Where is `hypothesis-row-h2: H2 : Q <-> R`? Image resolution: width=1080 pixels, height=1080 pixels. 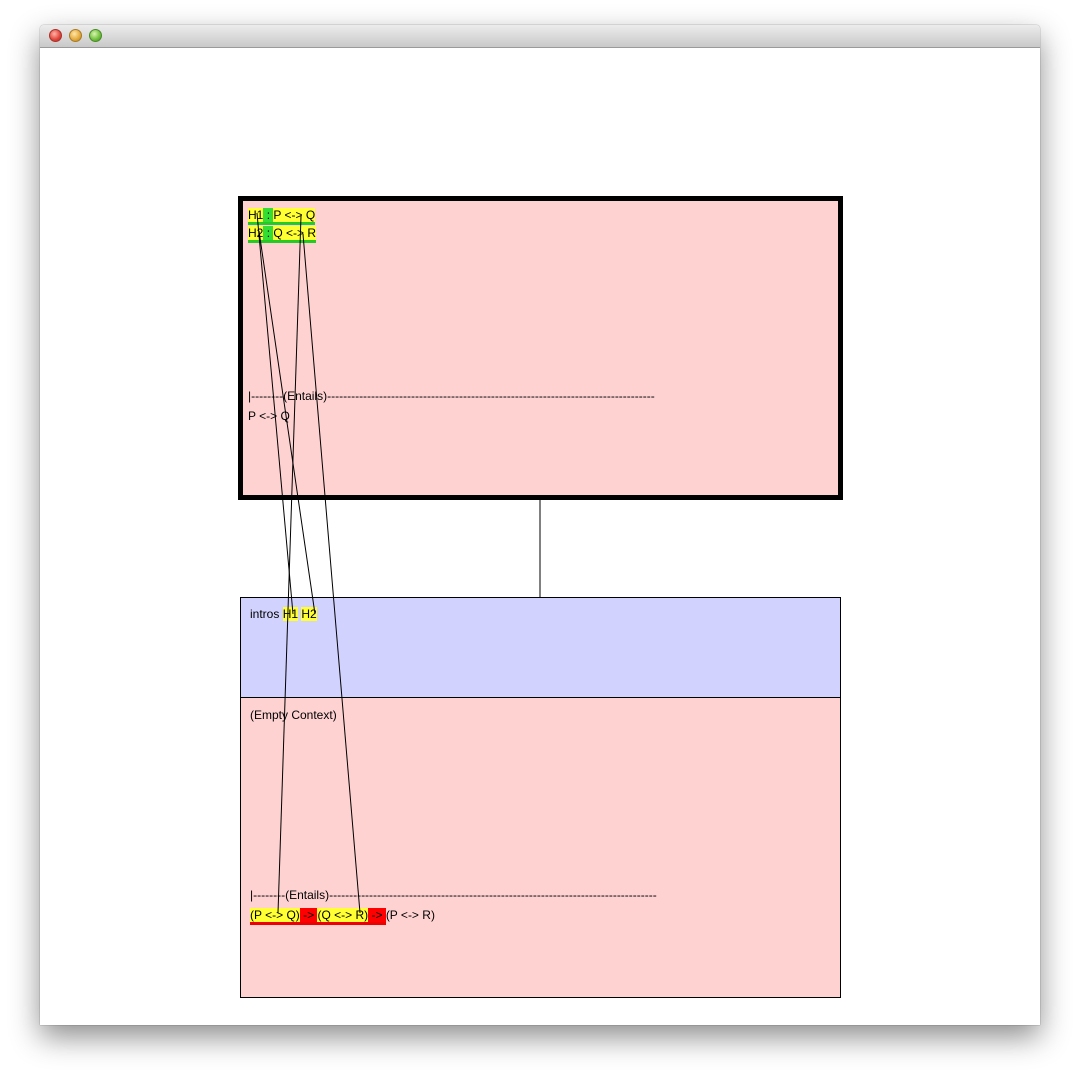 hypothesis-row-h2: H2 : Q <-> R is located at coordinates (282, 234).